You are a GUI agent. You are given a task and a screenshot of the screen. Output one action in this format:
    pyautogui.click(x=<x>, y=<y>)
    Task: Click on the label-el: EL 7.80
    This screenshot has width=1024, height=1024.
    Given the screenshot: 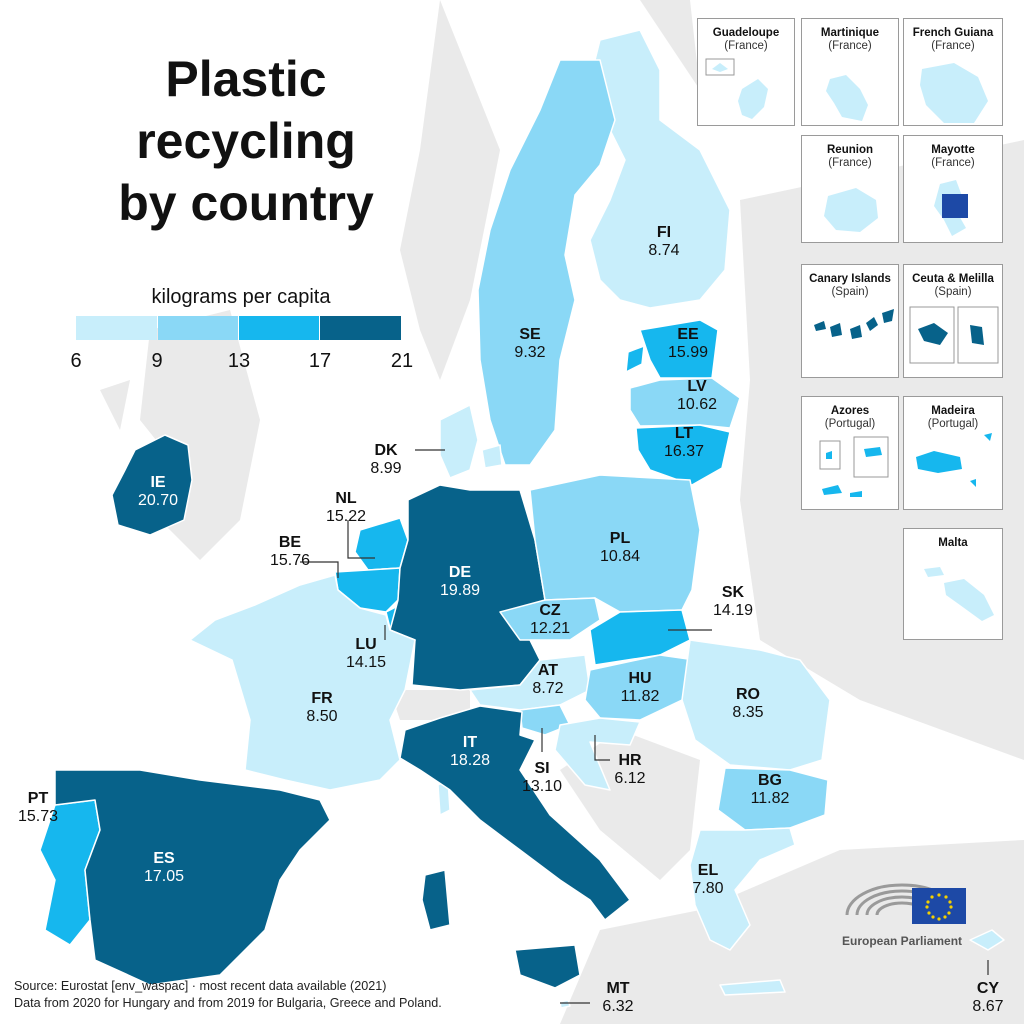 What is the action you would take?
    pyautogui.click(x=708, y=880)
    